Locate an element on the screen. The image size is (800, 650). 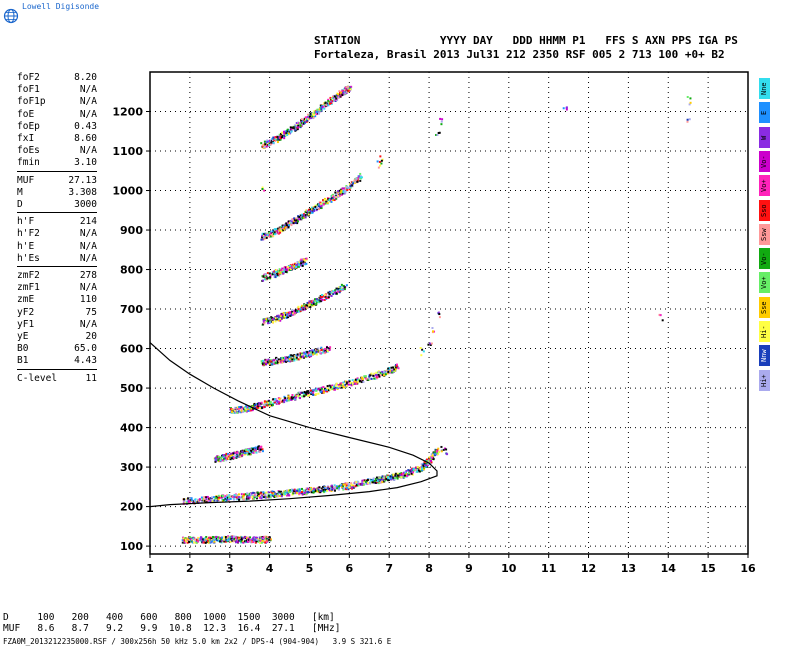
param-value: 3.308 is located at coordinates (82, 192).